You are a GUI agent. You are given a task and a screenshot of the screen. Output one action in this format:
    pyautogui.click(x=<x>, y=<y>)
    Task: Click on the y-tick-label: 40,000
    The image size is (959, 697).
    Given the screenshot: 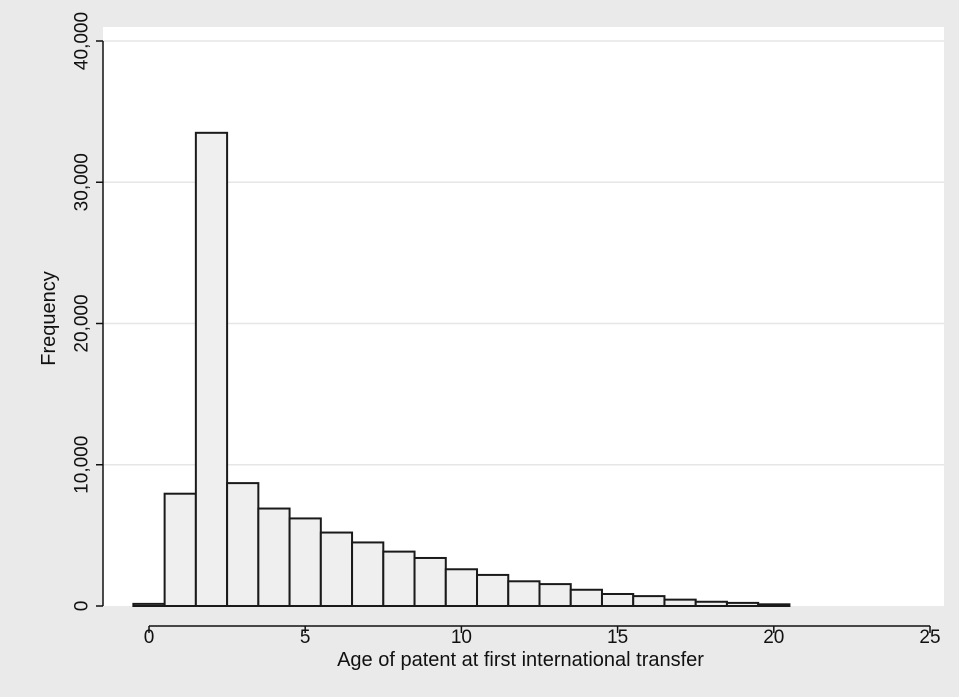 What is the action you would take?
    pyautogui.click(x=82, y=41)
    